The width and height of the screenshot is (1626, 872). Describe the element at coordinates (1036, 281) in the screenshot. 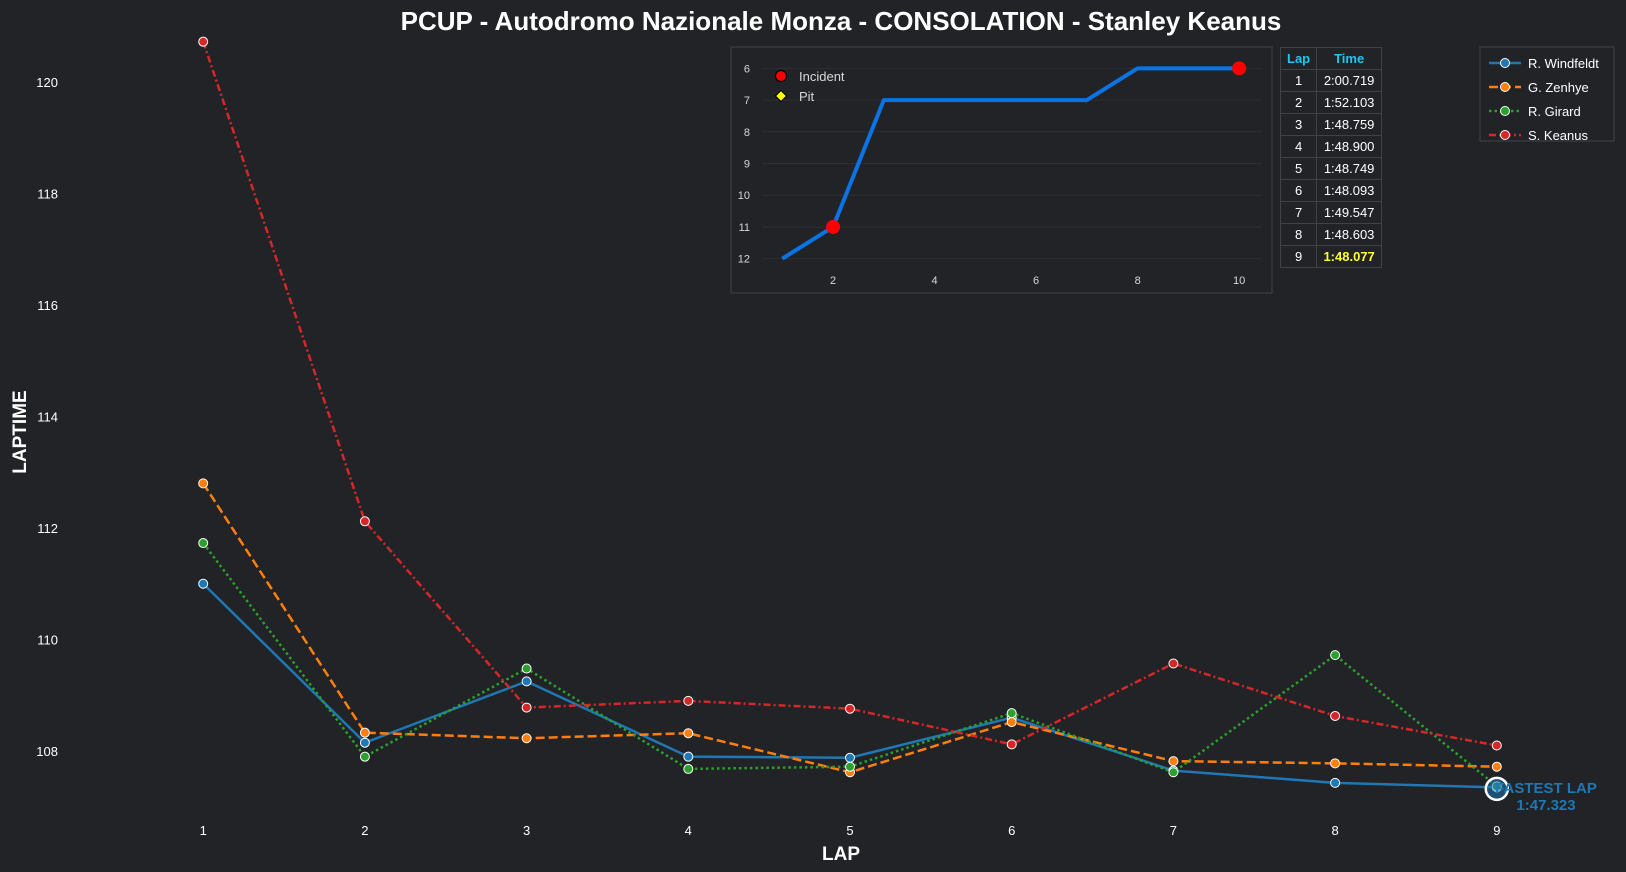

I see `inset-x-tick-label: 6` at that location.